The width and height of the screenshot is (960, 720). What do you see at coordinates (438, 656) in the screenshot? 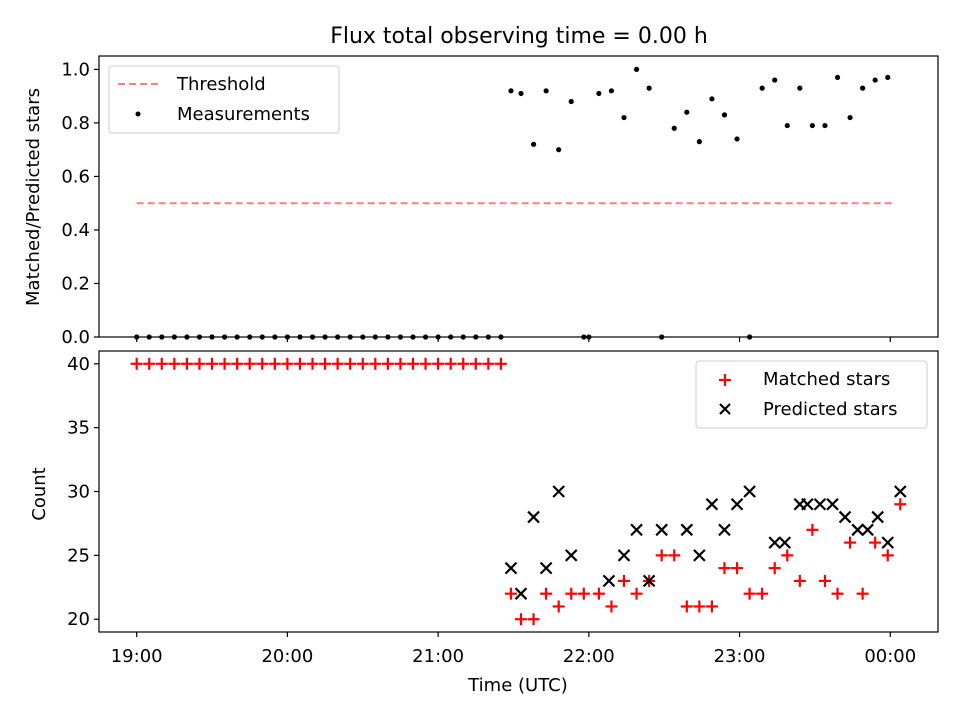
I see `bottom-xtick-label: 21:00` at bounding box center [438, 656].